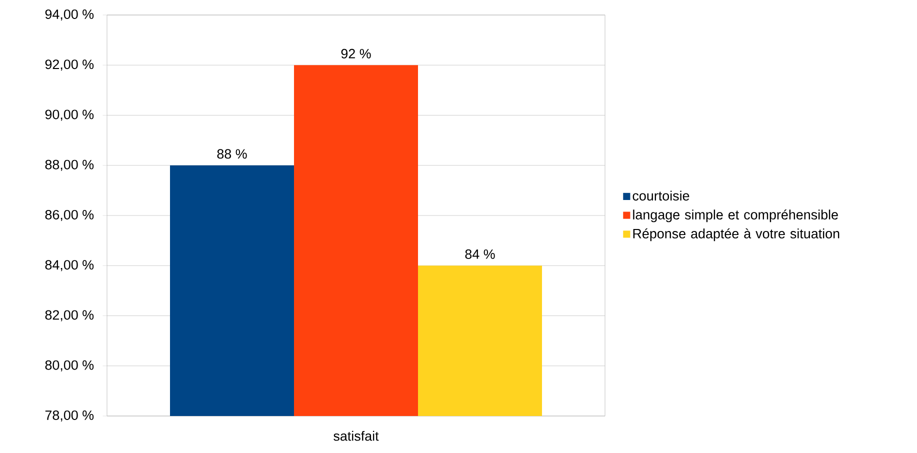 The image size is (917, 453). Describe the element at coordinates (69, 266) in the screenshot. I see `y-tick-label: 84,00 %` at that location.